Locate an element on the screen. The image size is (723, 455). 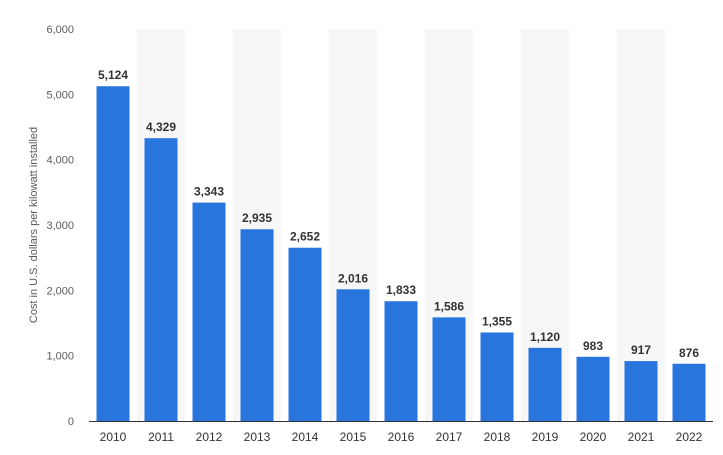
y-tick-label: 3,000 is located at coordinates (60, 226).